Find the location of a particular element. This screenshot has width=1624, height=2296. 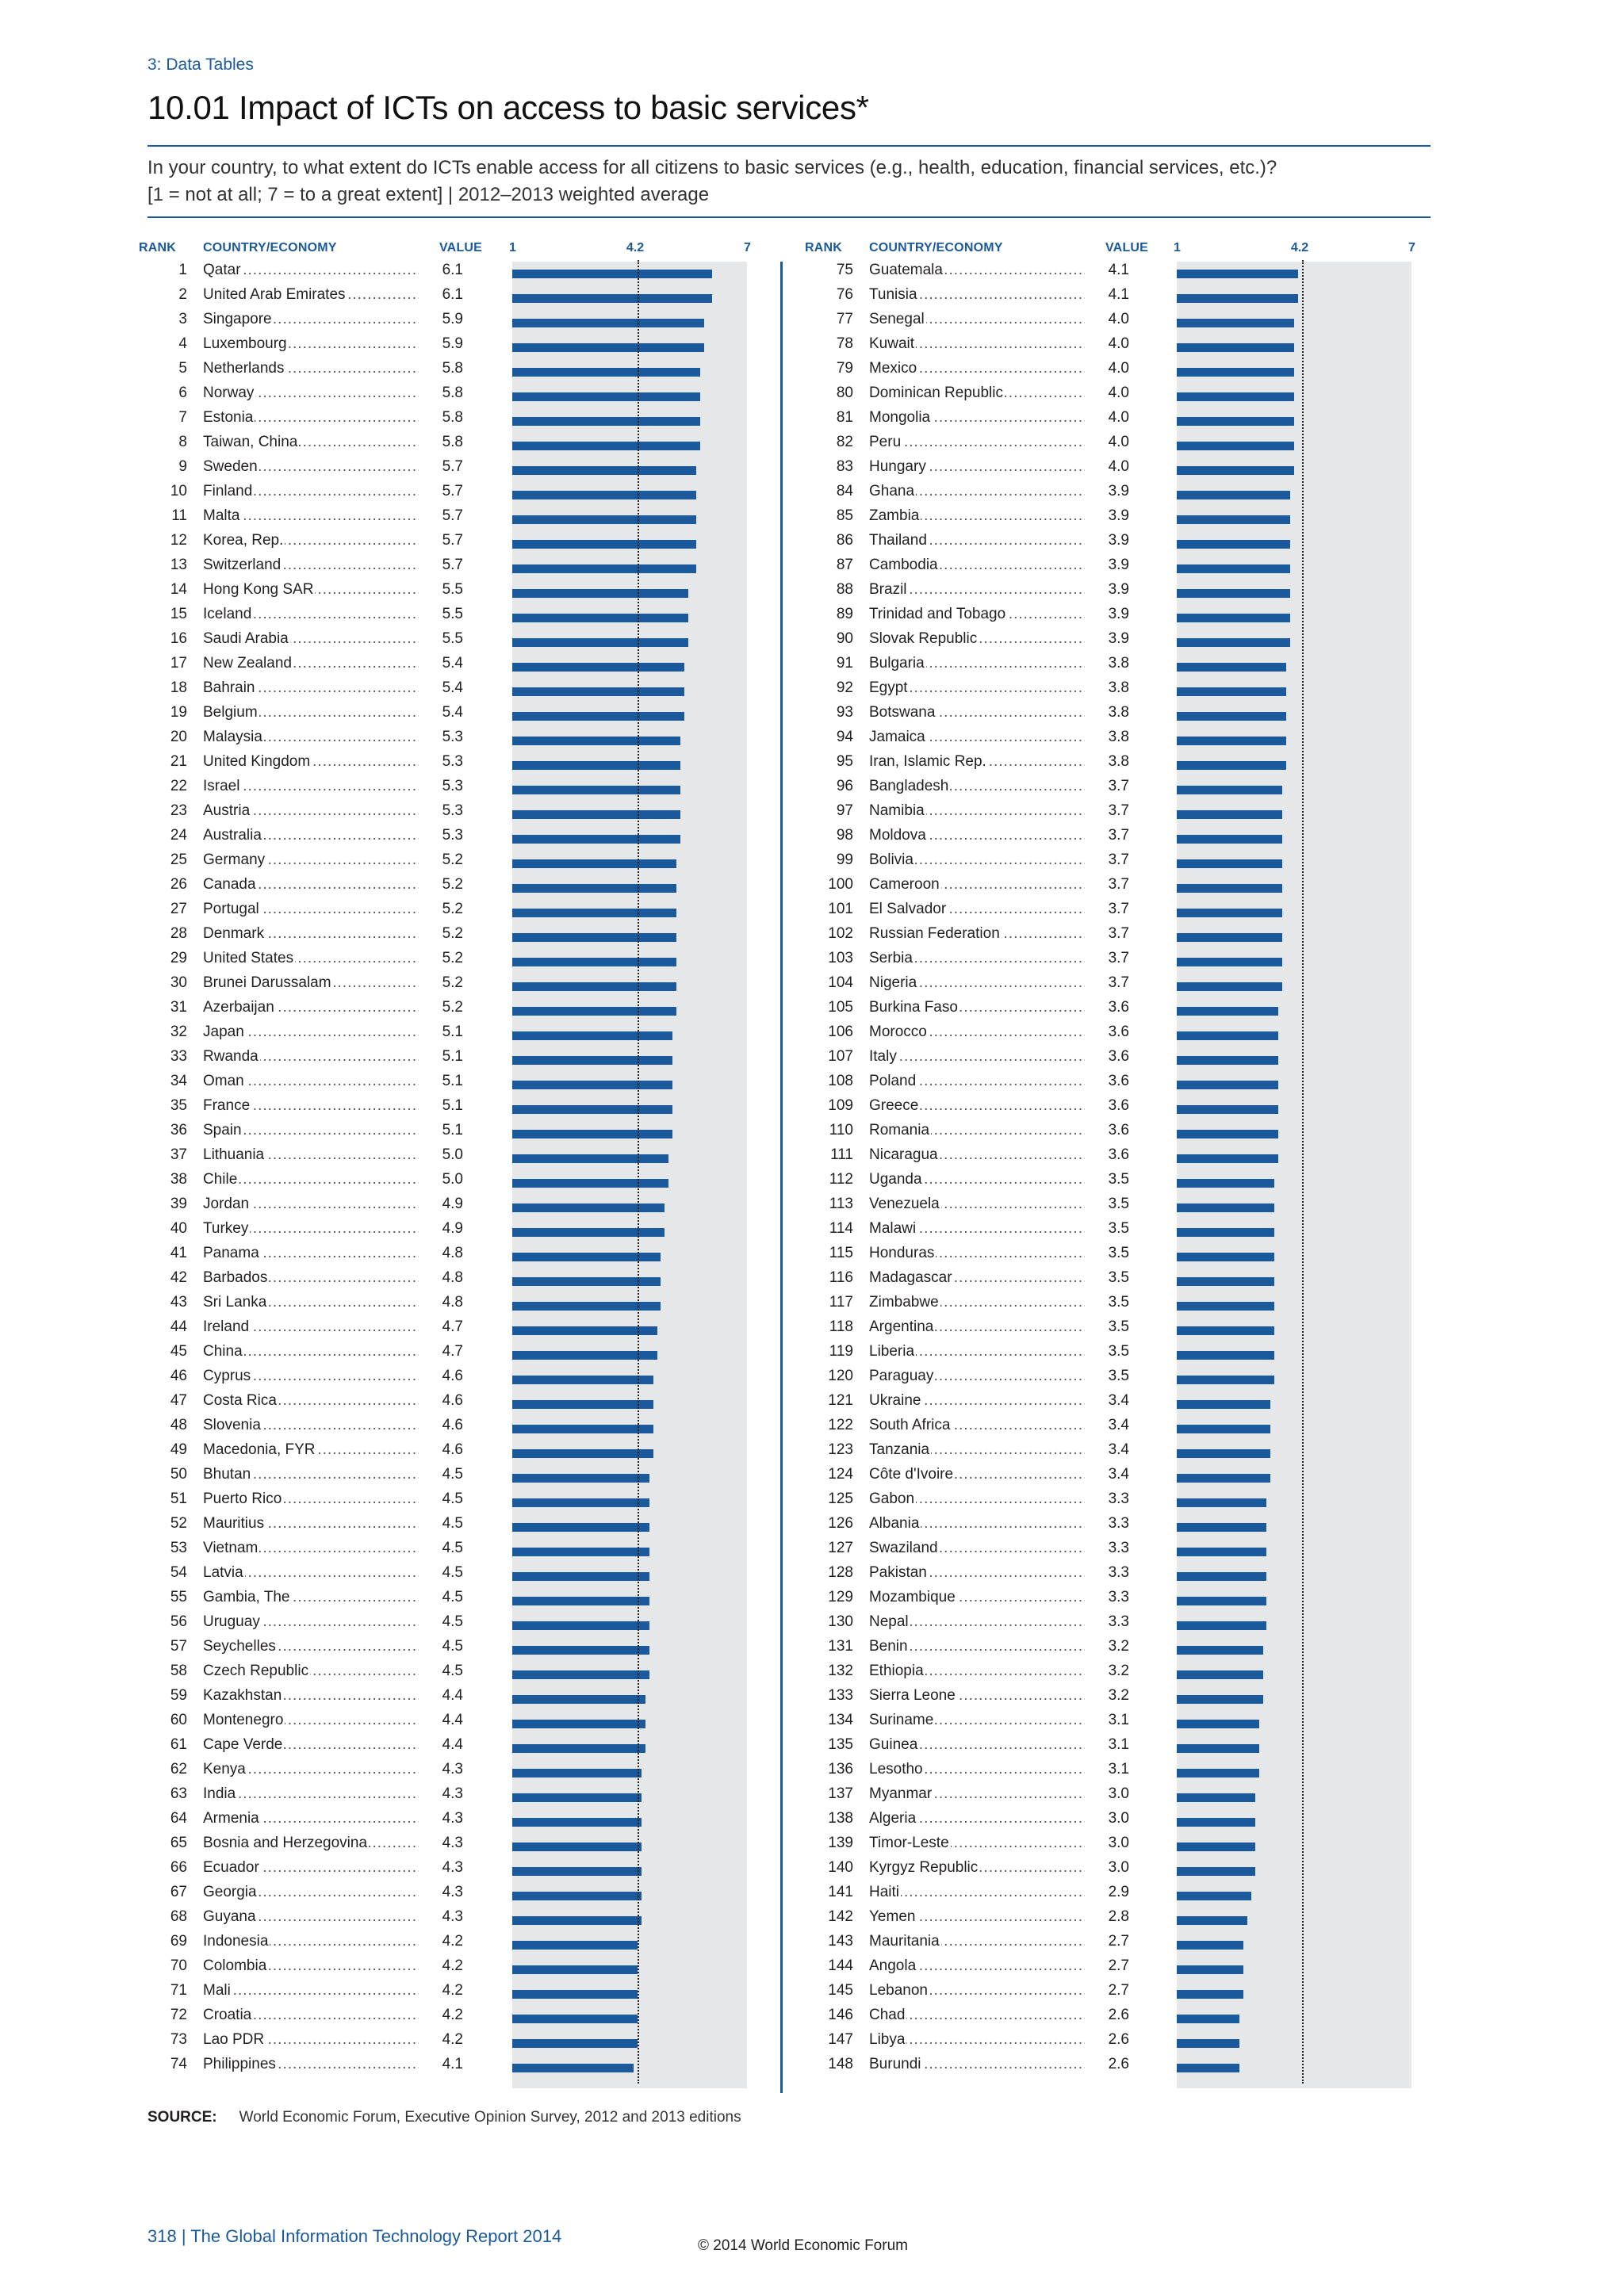

value-cell: 4.4 is located at coordinates (452, 1745).